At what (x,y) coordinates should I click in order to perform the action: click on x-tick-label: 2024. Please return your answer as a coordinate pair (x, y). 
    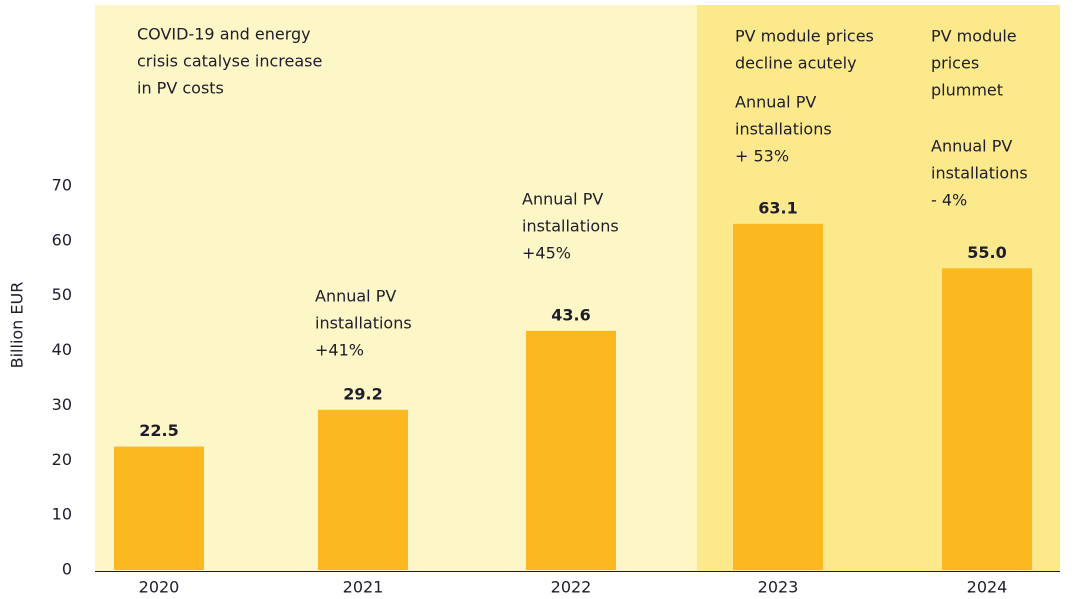
    Looking at the image, I should click on (987, 587).